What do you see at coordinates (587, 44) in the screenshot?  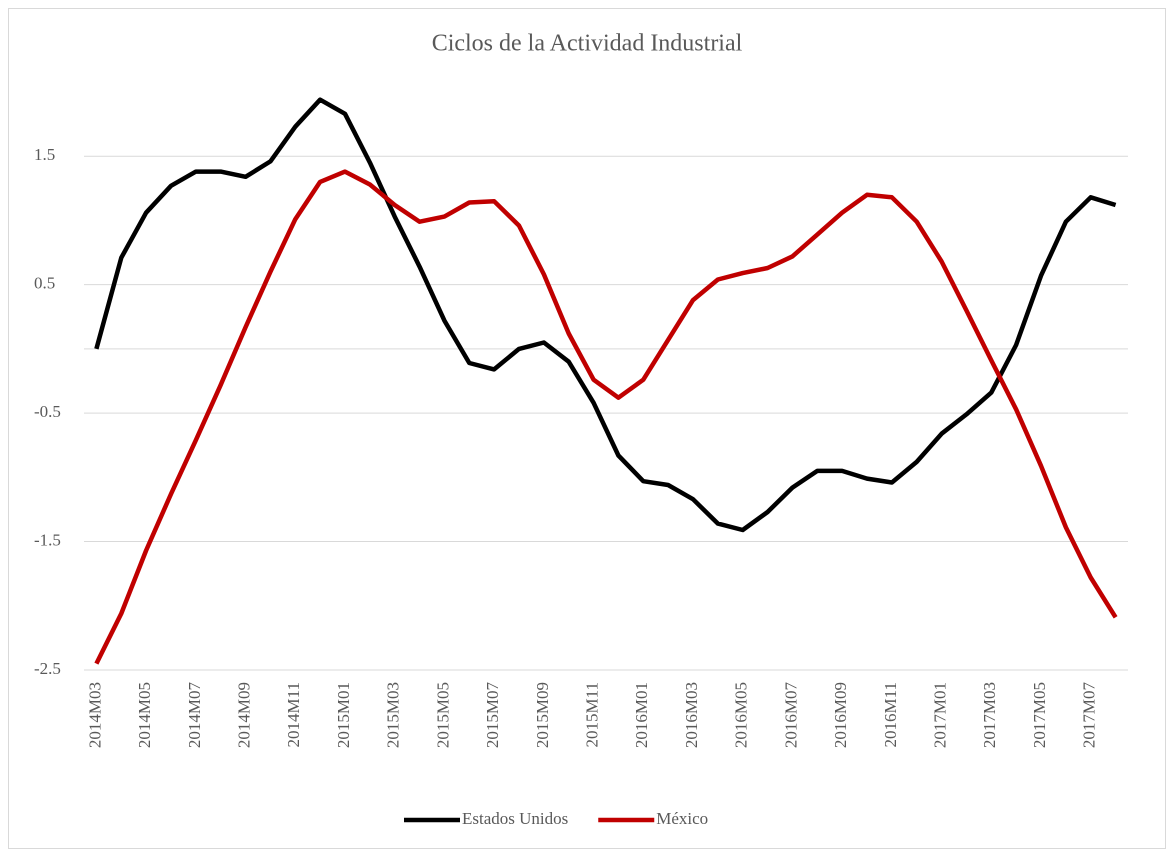 I see `chart-title: Ciclos de la Actividad Industrial` at bounding box center [587, 44].